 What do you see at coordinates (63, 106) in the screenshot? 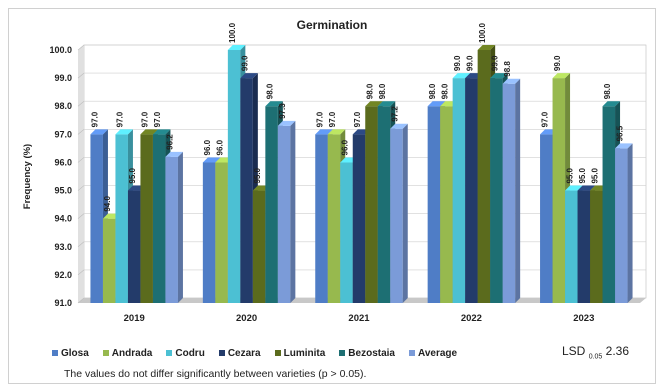
I see `y-tick-label: 98.0` at bounding box center [63, 106].